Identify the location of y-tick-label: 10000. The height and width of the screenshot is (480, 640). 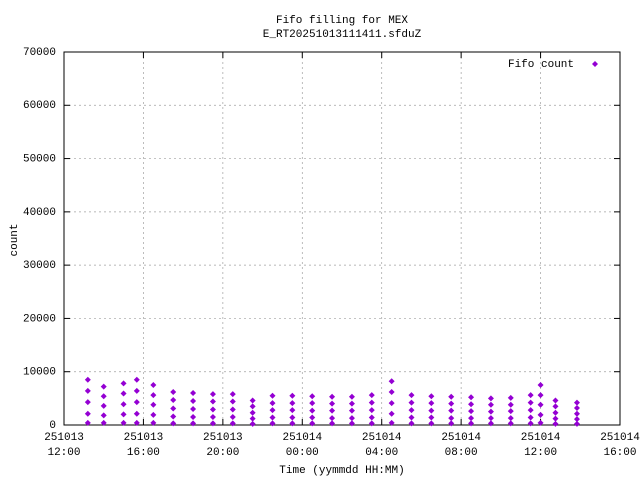
(39, 373).